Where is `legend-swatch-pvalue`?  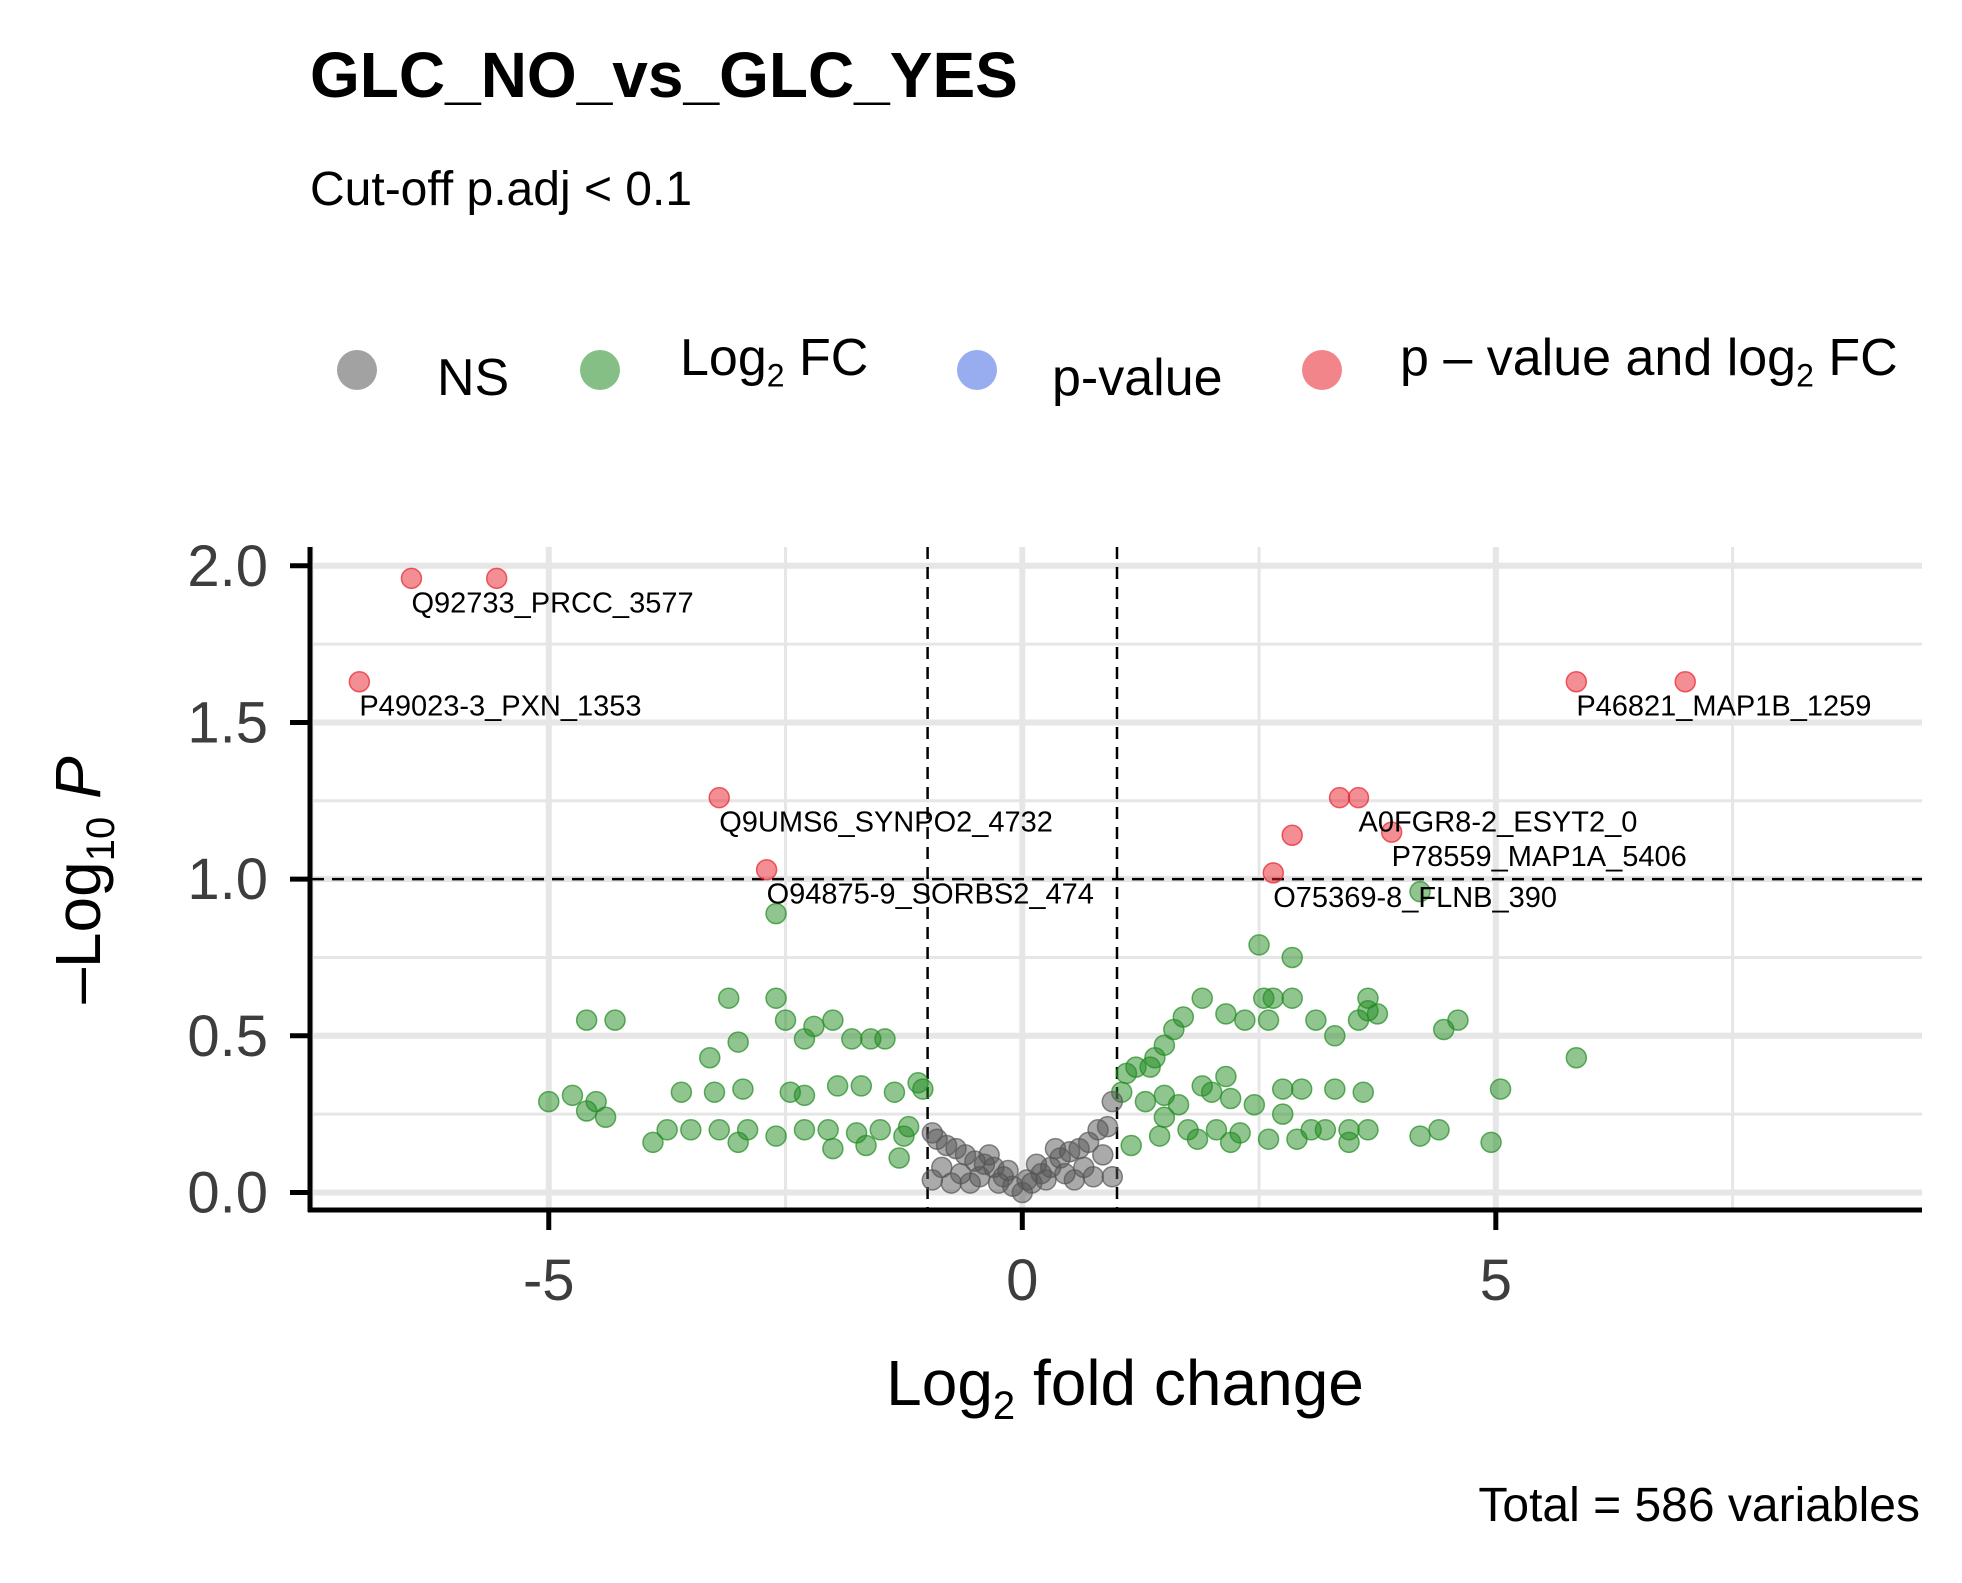
legend-swatch-pvalue is located at coordinates (977, 370).